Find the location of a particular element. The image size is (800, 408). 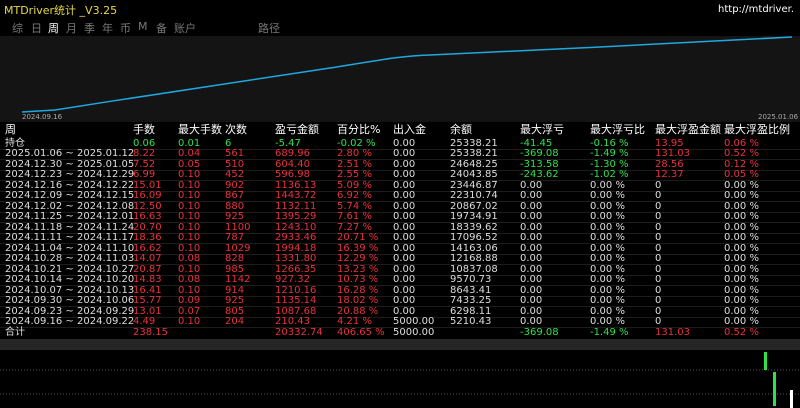

tab: 季 is located at coordinates (89, 28).